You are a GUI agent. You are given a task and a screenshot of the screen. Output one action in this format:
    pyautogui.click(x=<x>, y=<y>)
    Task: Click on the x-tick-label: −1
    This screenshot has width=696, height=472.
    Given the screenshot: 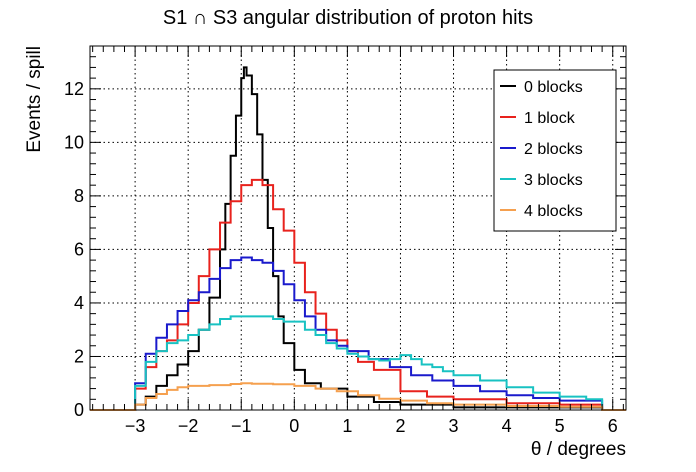 What is the action you would take?
    pyautogui.click(x=241, y=426)
    